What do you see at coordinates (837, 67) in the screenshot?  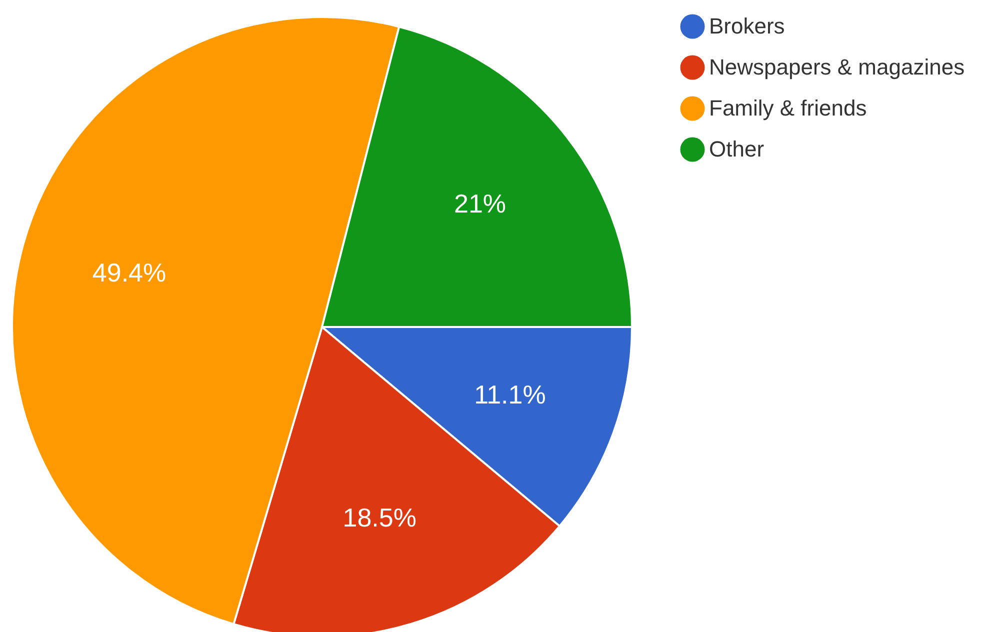 I see `legend-label: Newspapers & magazines` at bounding box center [837, 67].